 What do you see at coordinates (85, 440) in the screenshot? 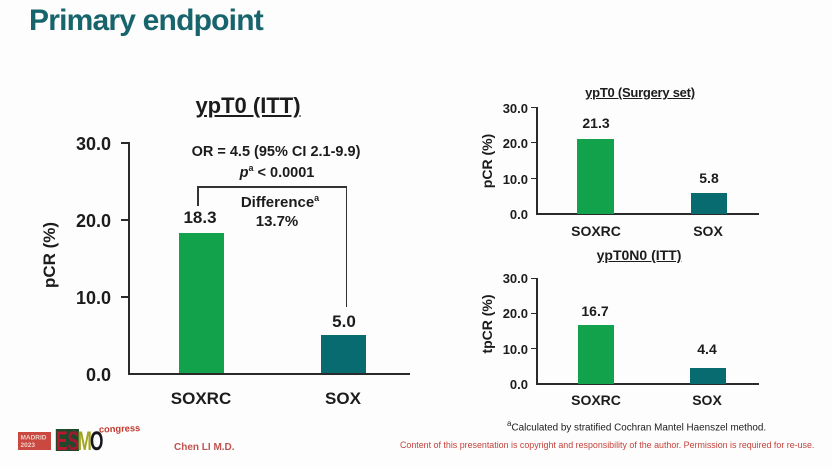
I see `svg-text: M` at bounding box center [85, 440].